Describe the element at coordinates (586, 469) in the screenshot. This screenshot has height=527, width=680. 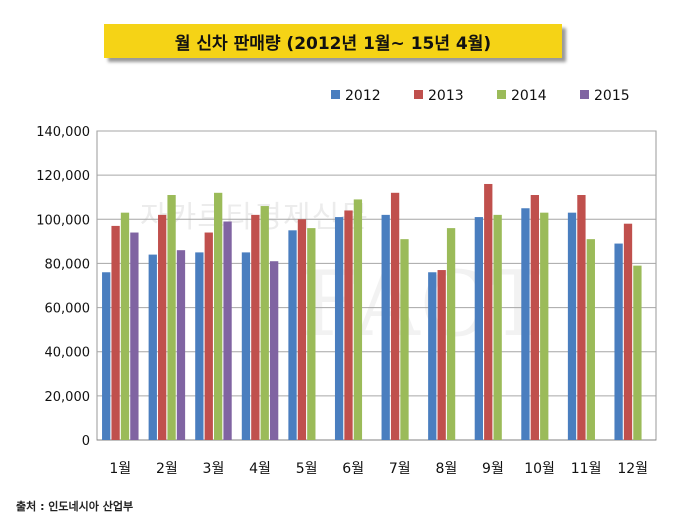
I see `x-tick-label: 11월` at that location.